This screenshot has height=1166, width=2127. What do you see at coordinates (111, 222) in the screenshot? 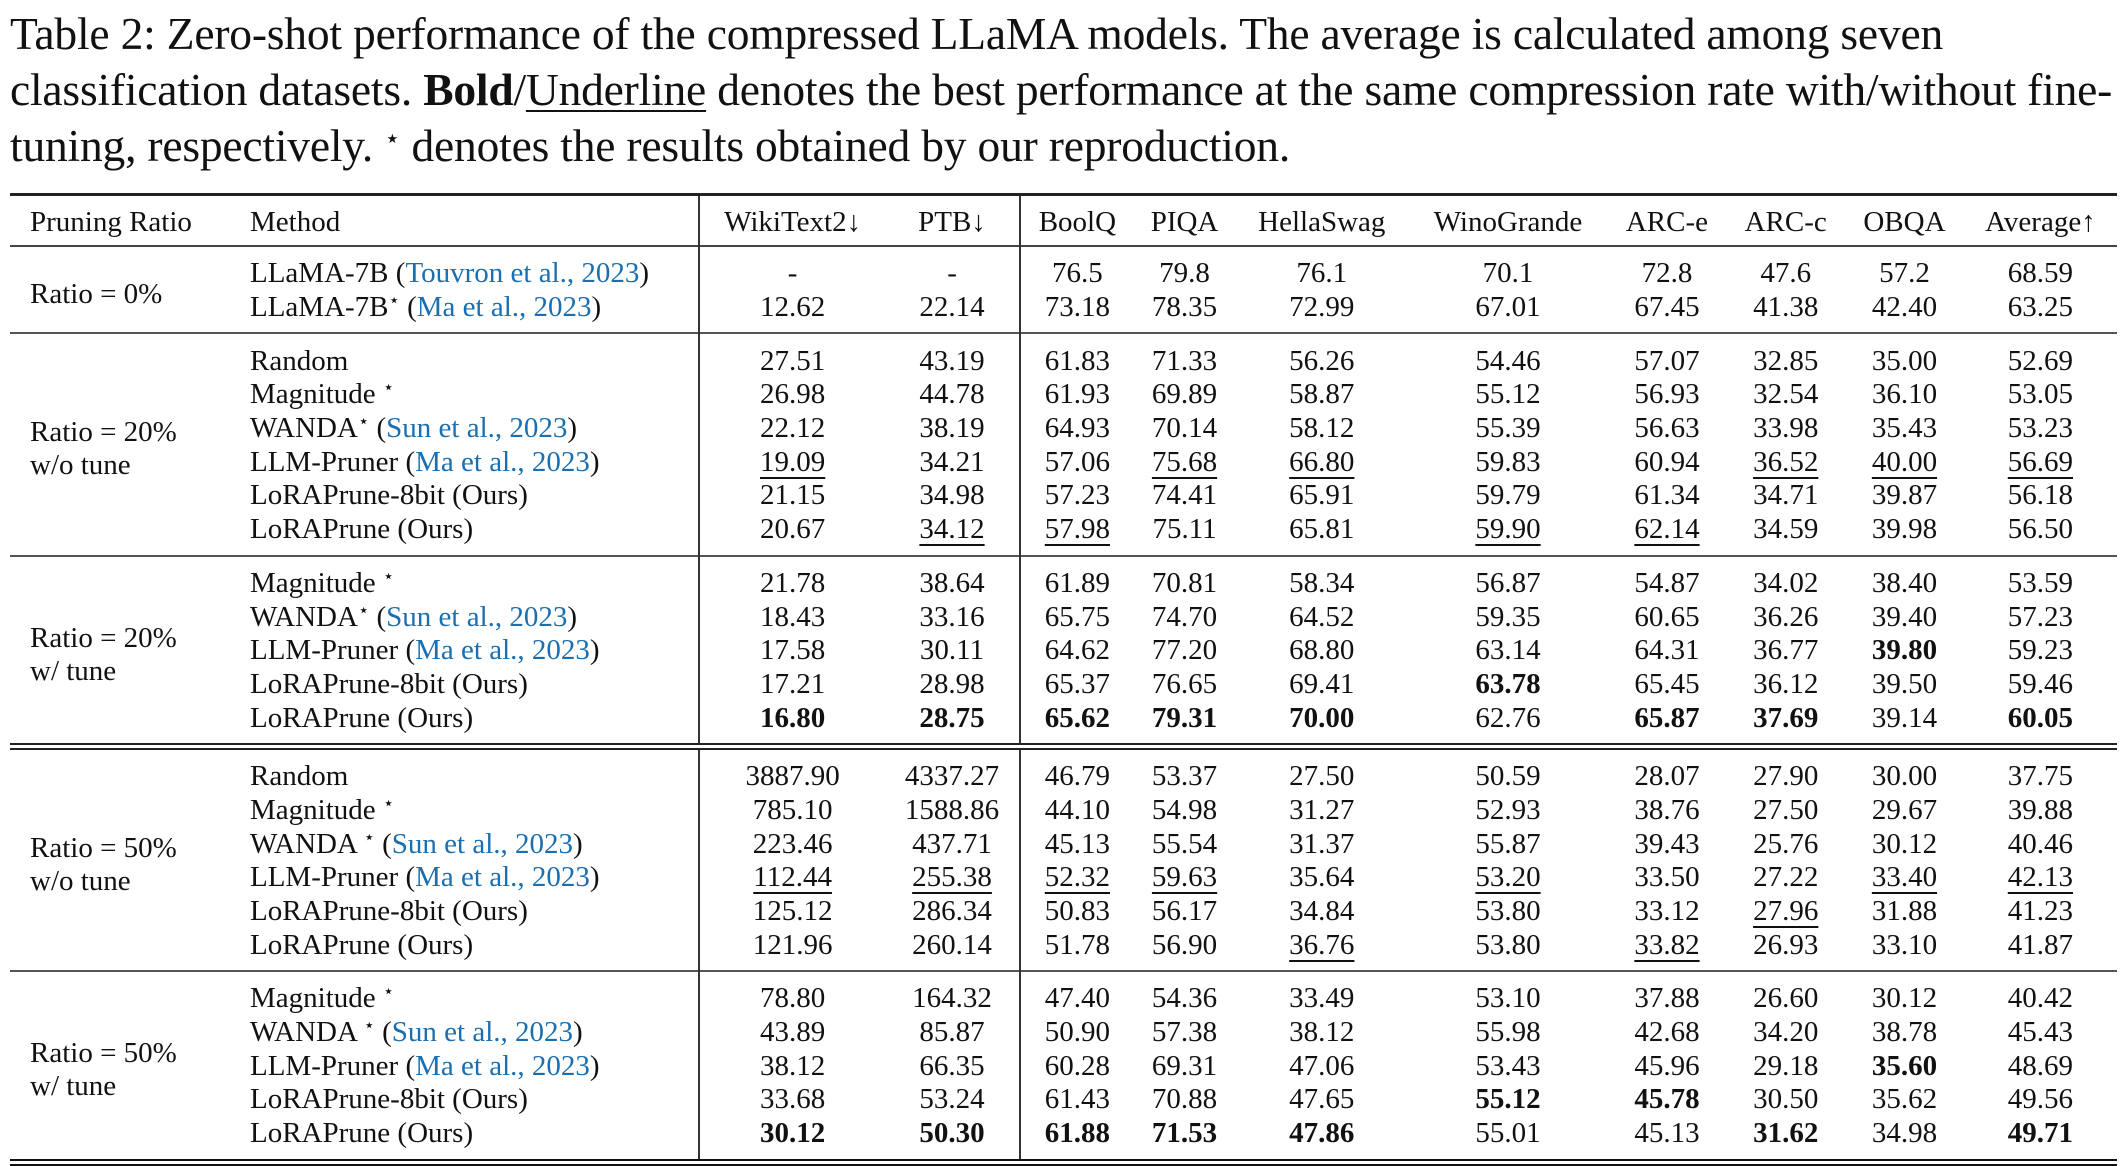
I see `column-header-pruning-ratio: Pruning Ratio` at bounding box center [111, 222].